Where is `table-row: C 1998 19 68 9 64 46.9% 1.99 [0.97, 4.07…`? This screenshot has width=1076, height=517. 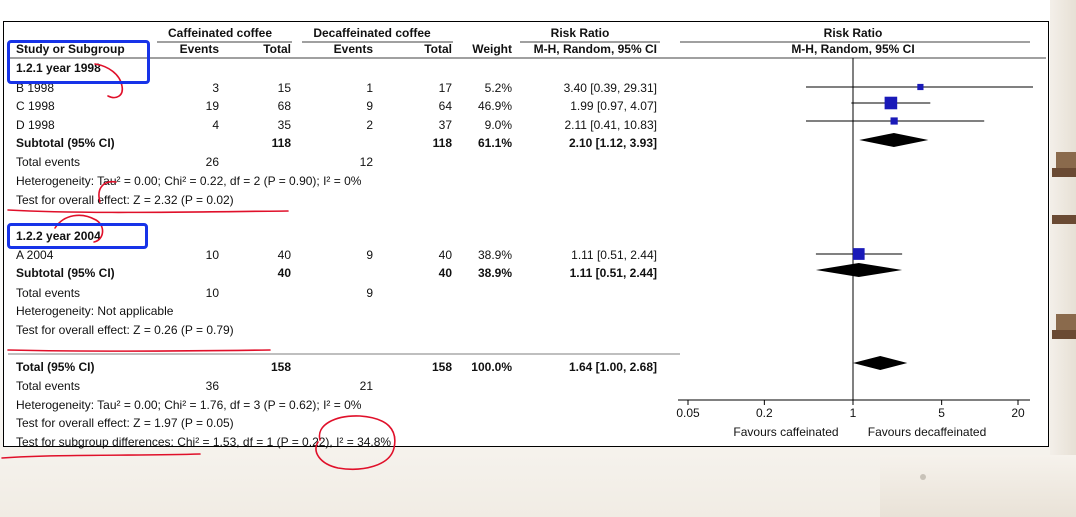 table-row: C 1998 19 68 9 64 46.9% 1.99 [0.97, 4.07… is located at coordinates (336, 106).